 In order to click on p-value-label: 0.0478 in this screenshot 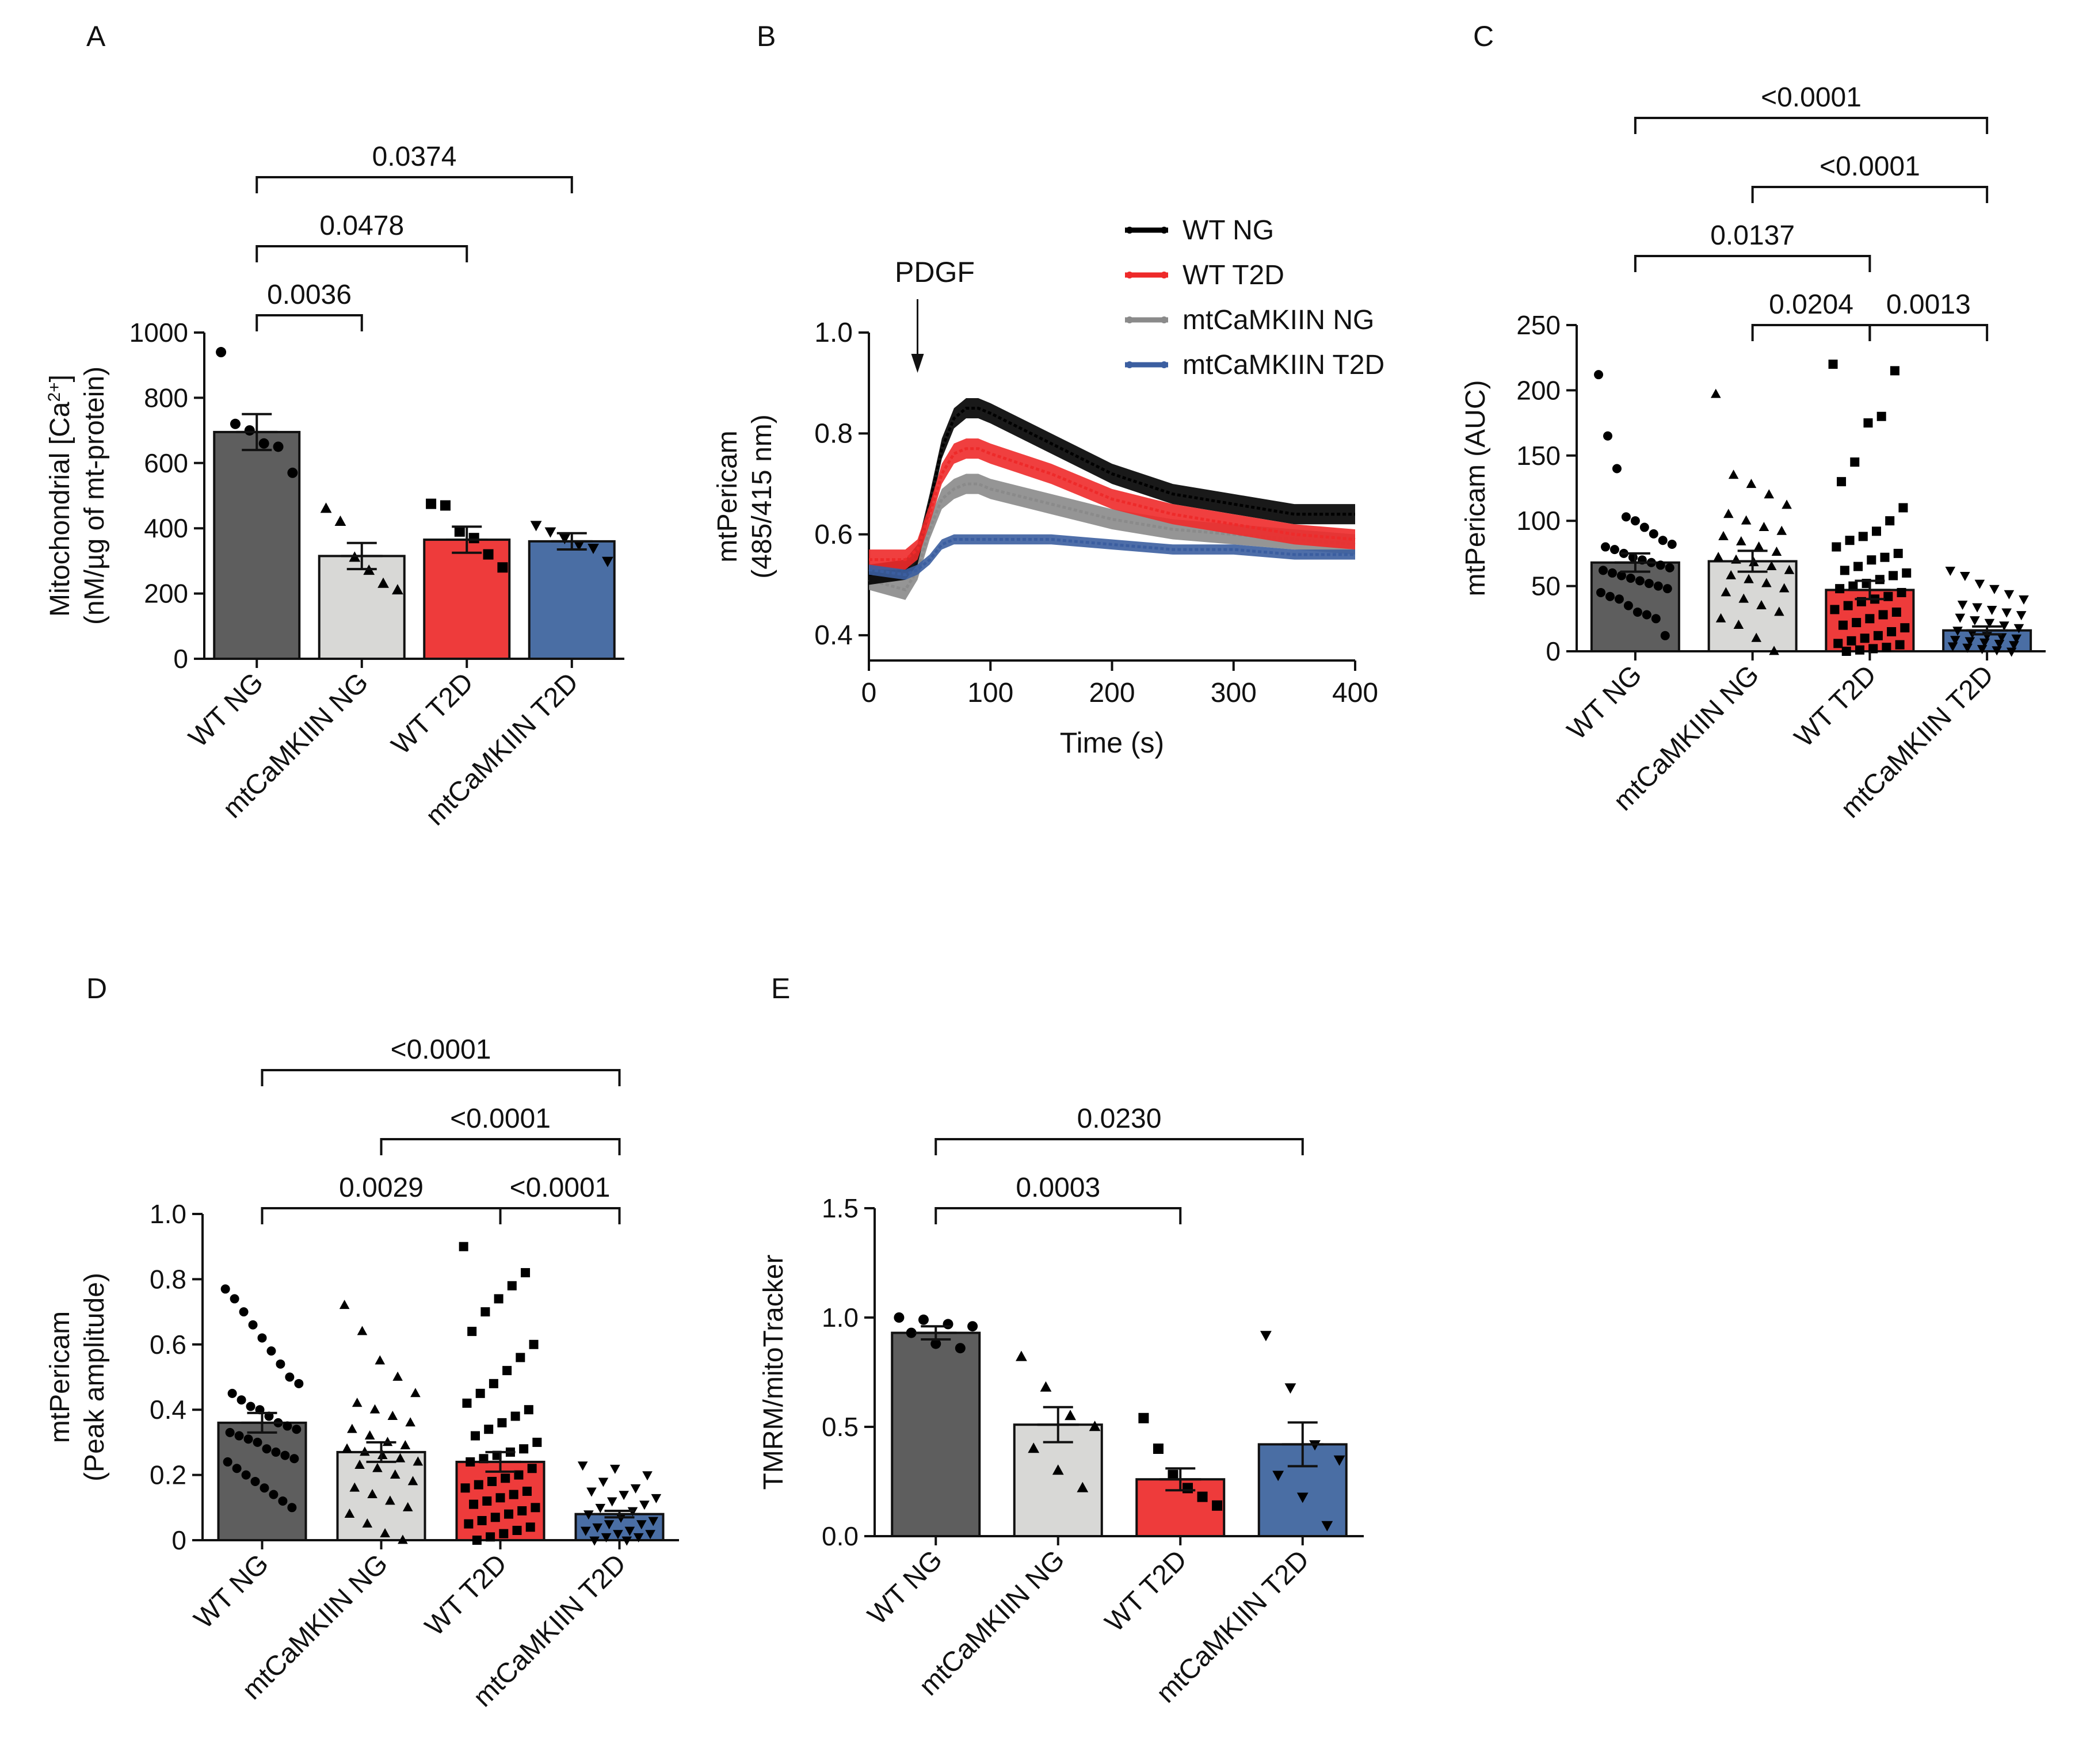, I will do `click(362, 226)`.